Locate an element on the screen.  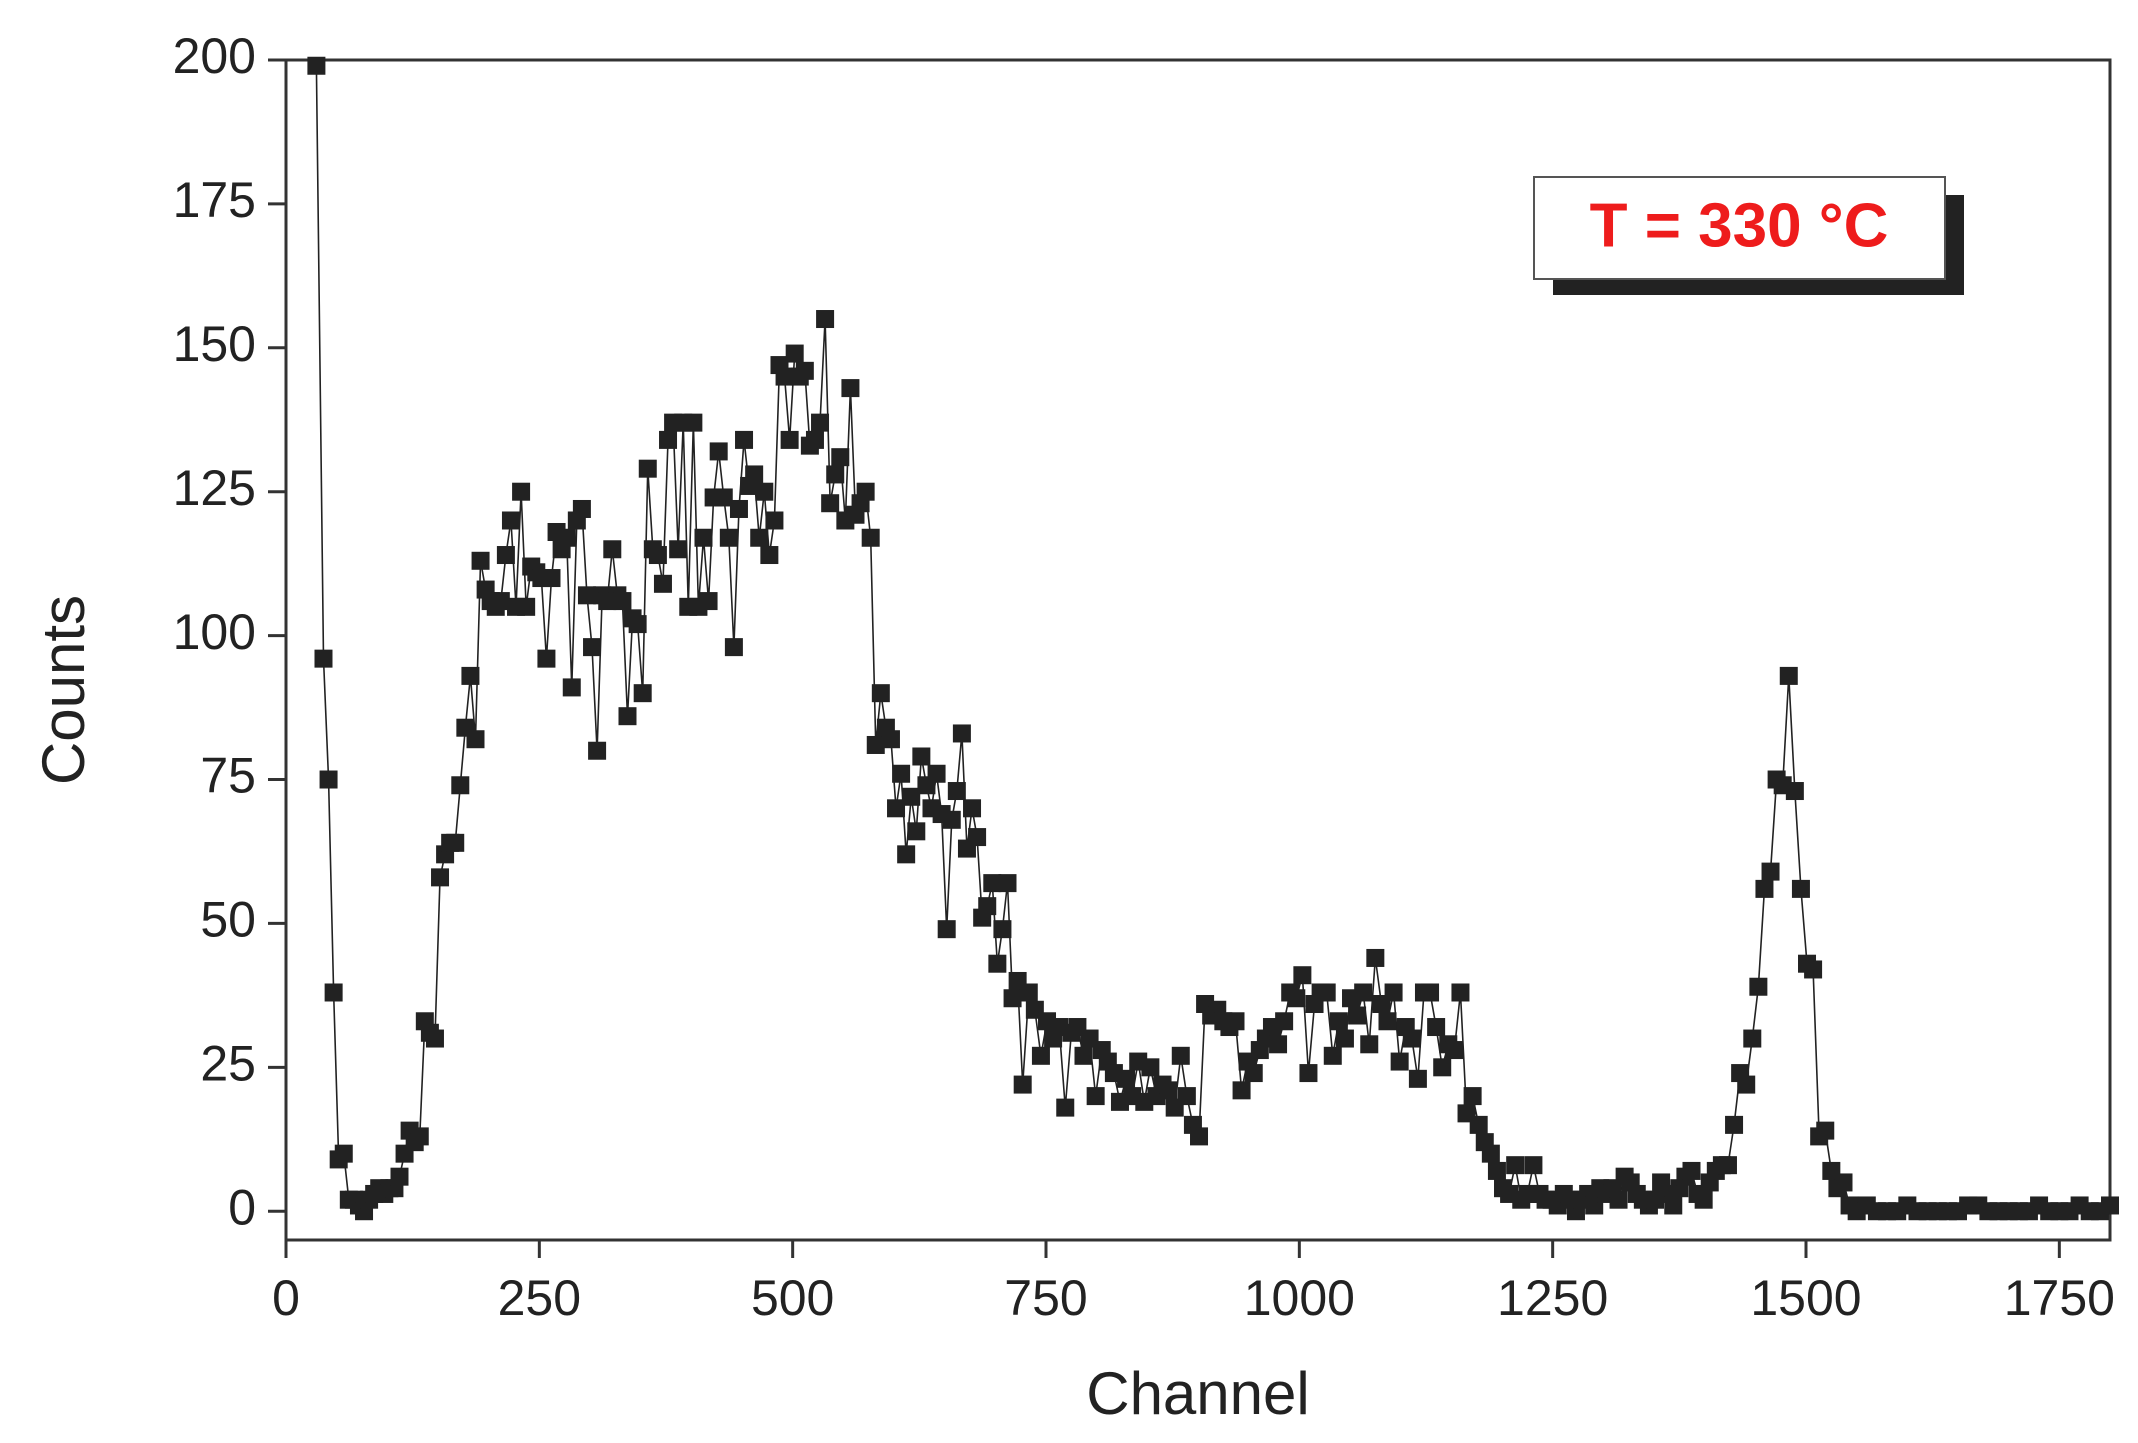
y-tick-label: 150 is located at coordinates (214, 344).